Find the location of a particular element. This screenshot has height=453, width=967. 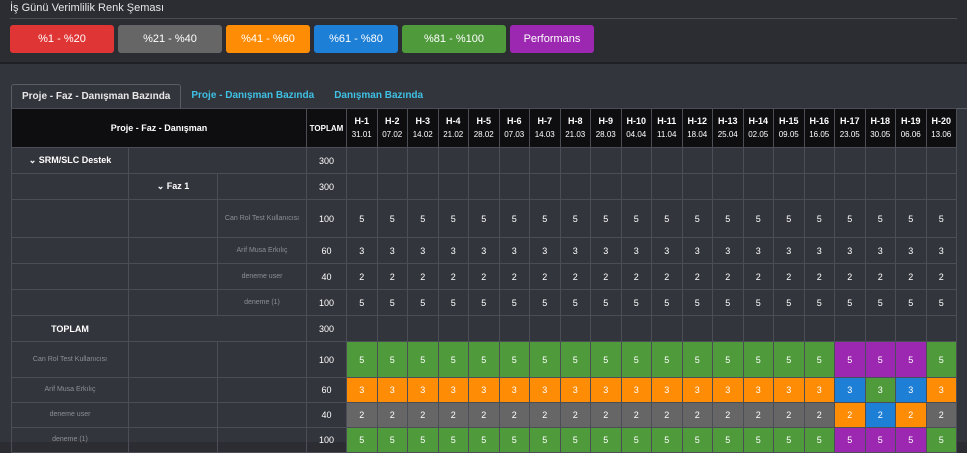

consultant-name: Arif Musa Erkılıç is located at coordinates (70, 390).